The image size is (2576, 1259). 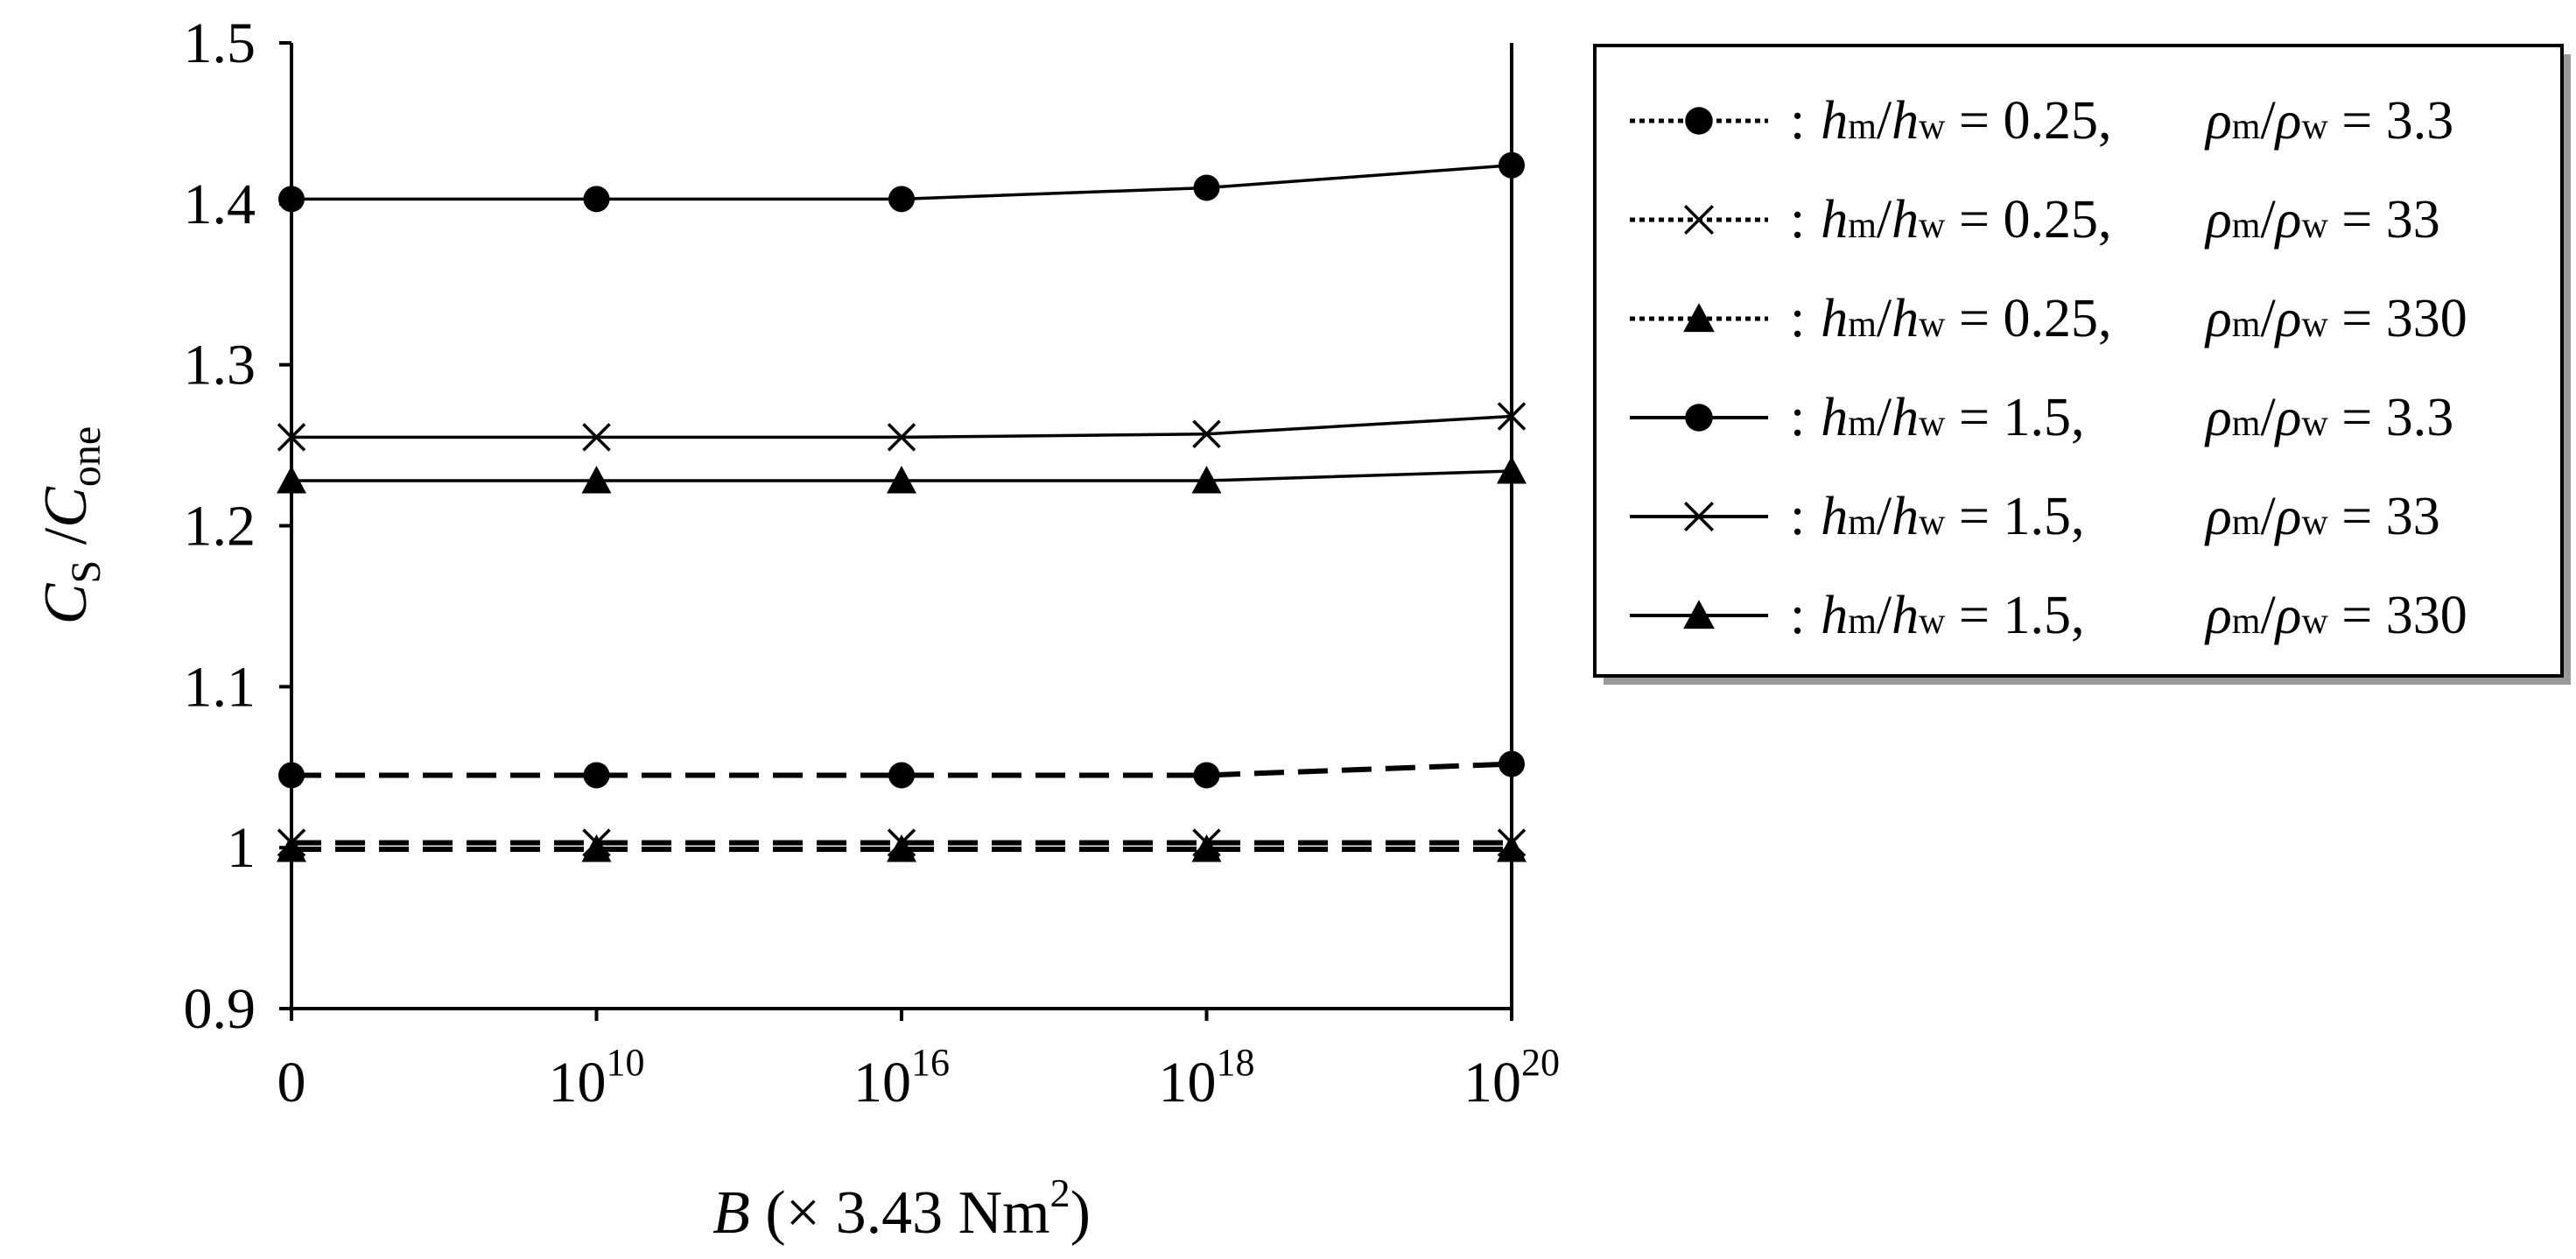 What do you see at coordinates (220, 366) in the screenshot?
I see `y-tick-label: 1.3` at bounding box center [220, 366].